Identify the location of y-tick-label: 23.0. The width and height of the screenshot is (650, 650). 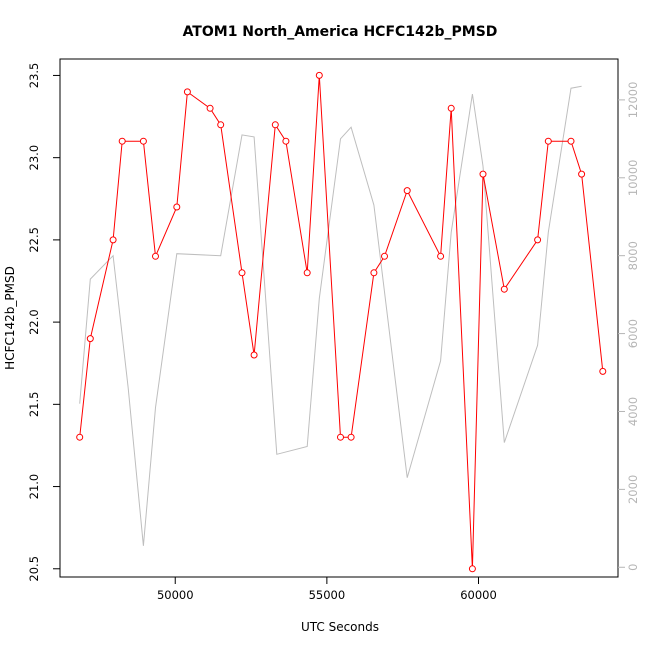
(34, 158).